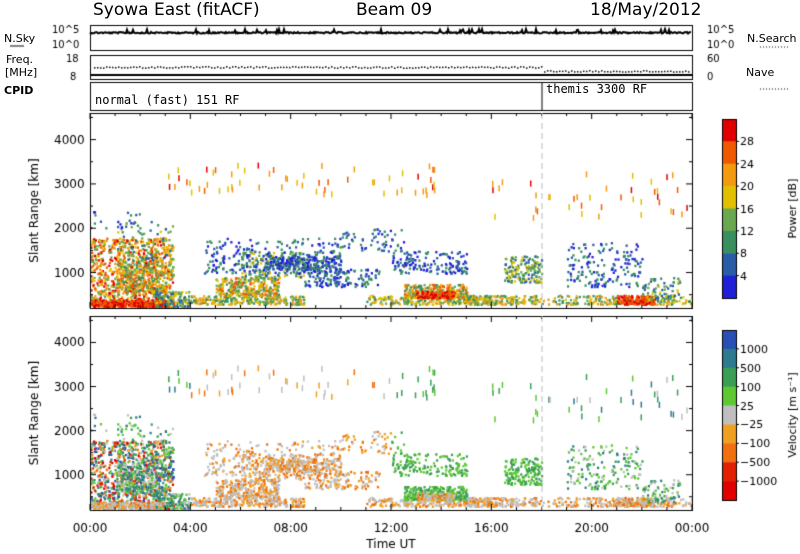 The image size is (800, 554). Describe the element at coordinates (19, 90) in the screenshot. I see `cpid-label: CPID` at that location.